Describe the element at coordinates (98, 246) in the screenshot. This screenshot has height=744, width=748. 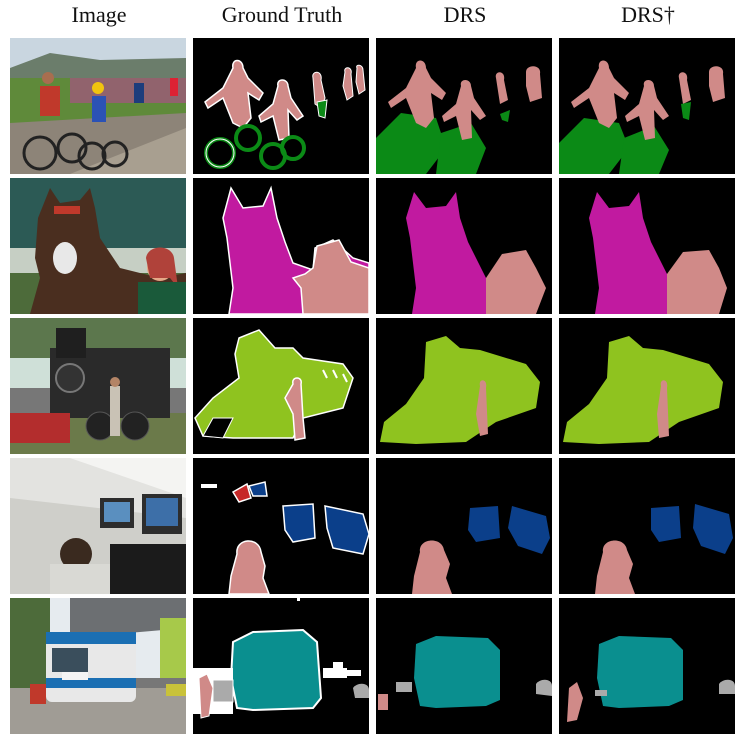
I see `row2-image` at that location.